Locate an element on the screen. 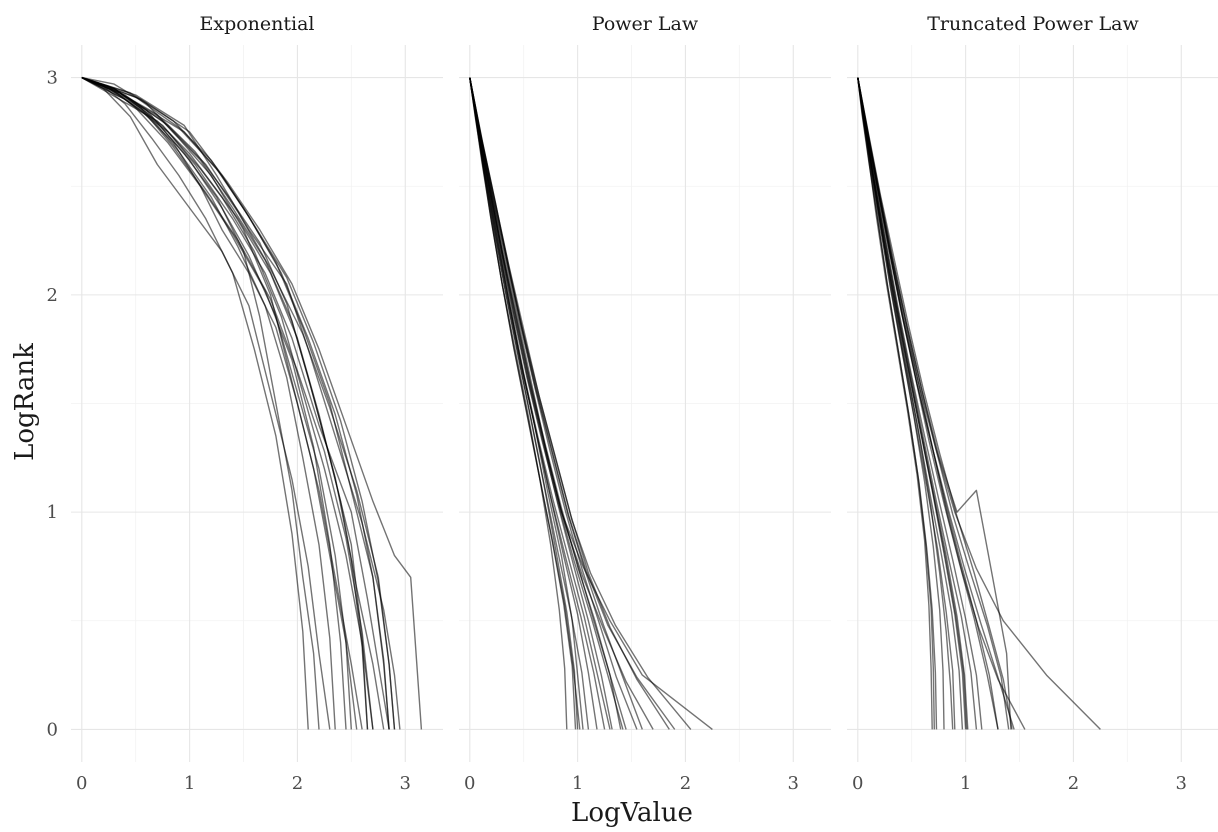 This screenshot has height=832, width=1218. facet-title: Exponential is located at coordinates (256, 24).